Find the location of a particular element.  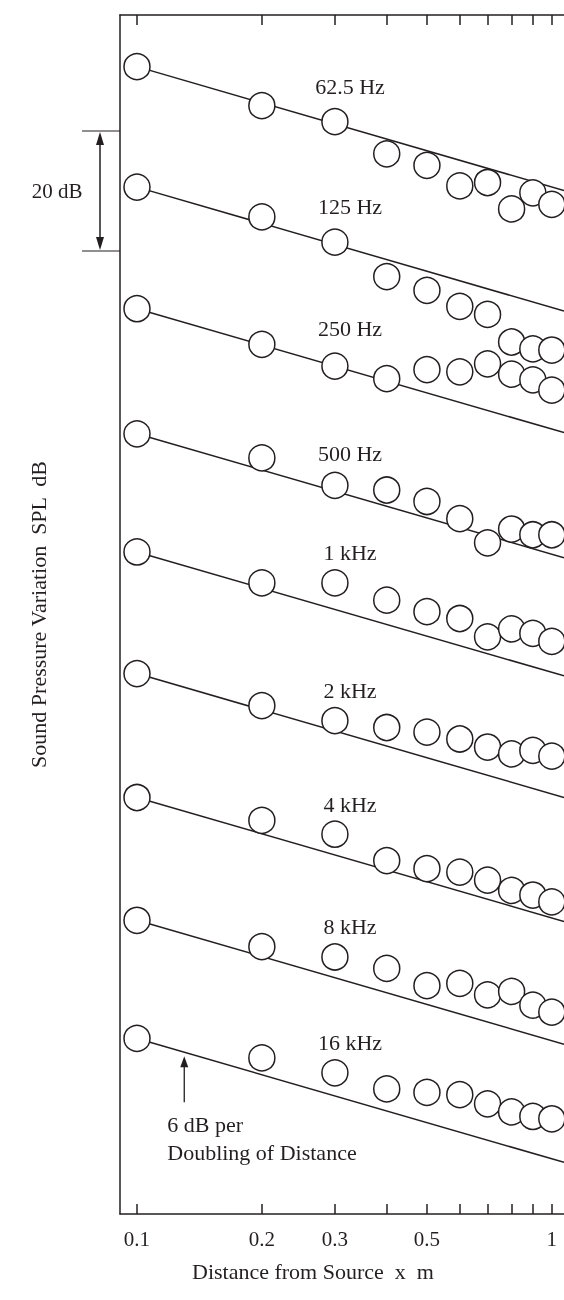

series-label: 62.5 Hz is located at coordinates (350, 86).